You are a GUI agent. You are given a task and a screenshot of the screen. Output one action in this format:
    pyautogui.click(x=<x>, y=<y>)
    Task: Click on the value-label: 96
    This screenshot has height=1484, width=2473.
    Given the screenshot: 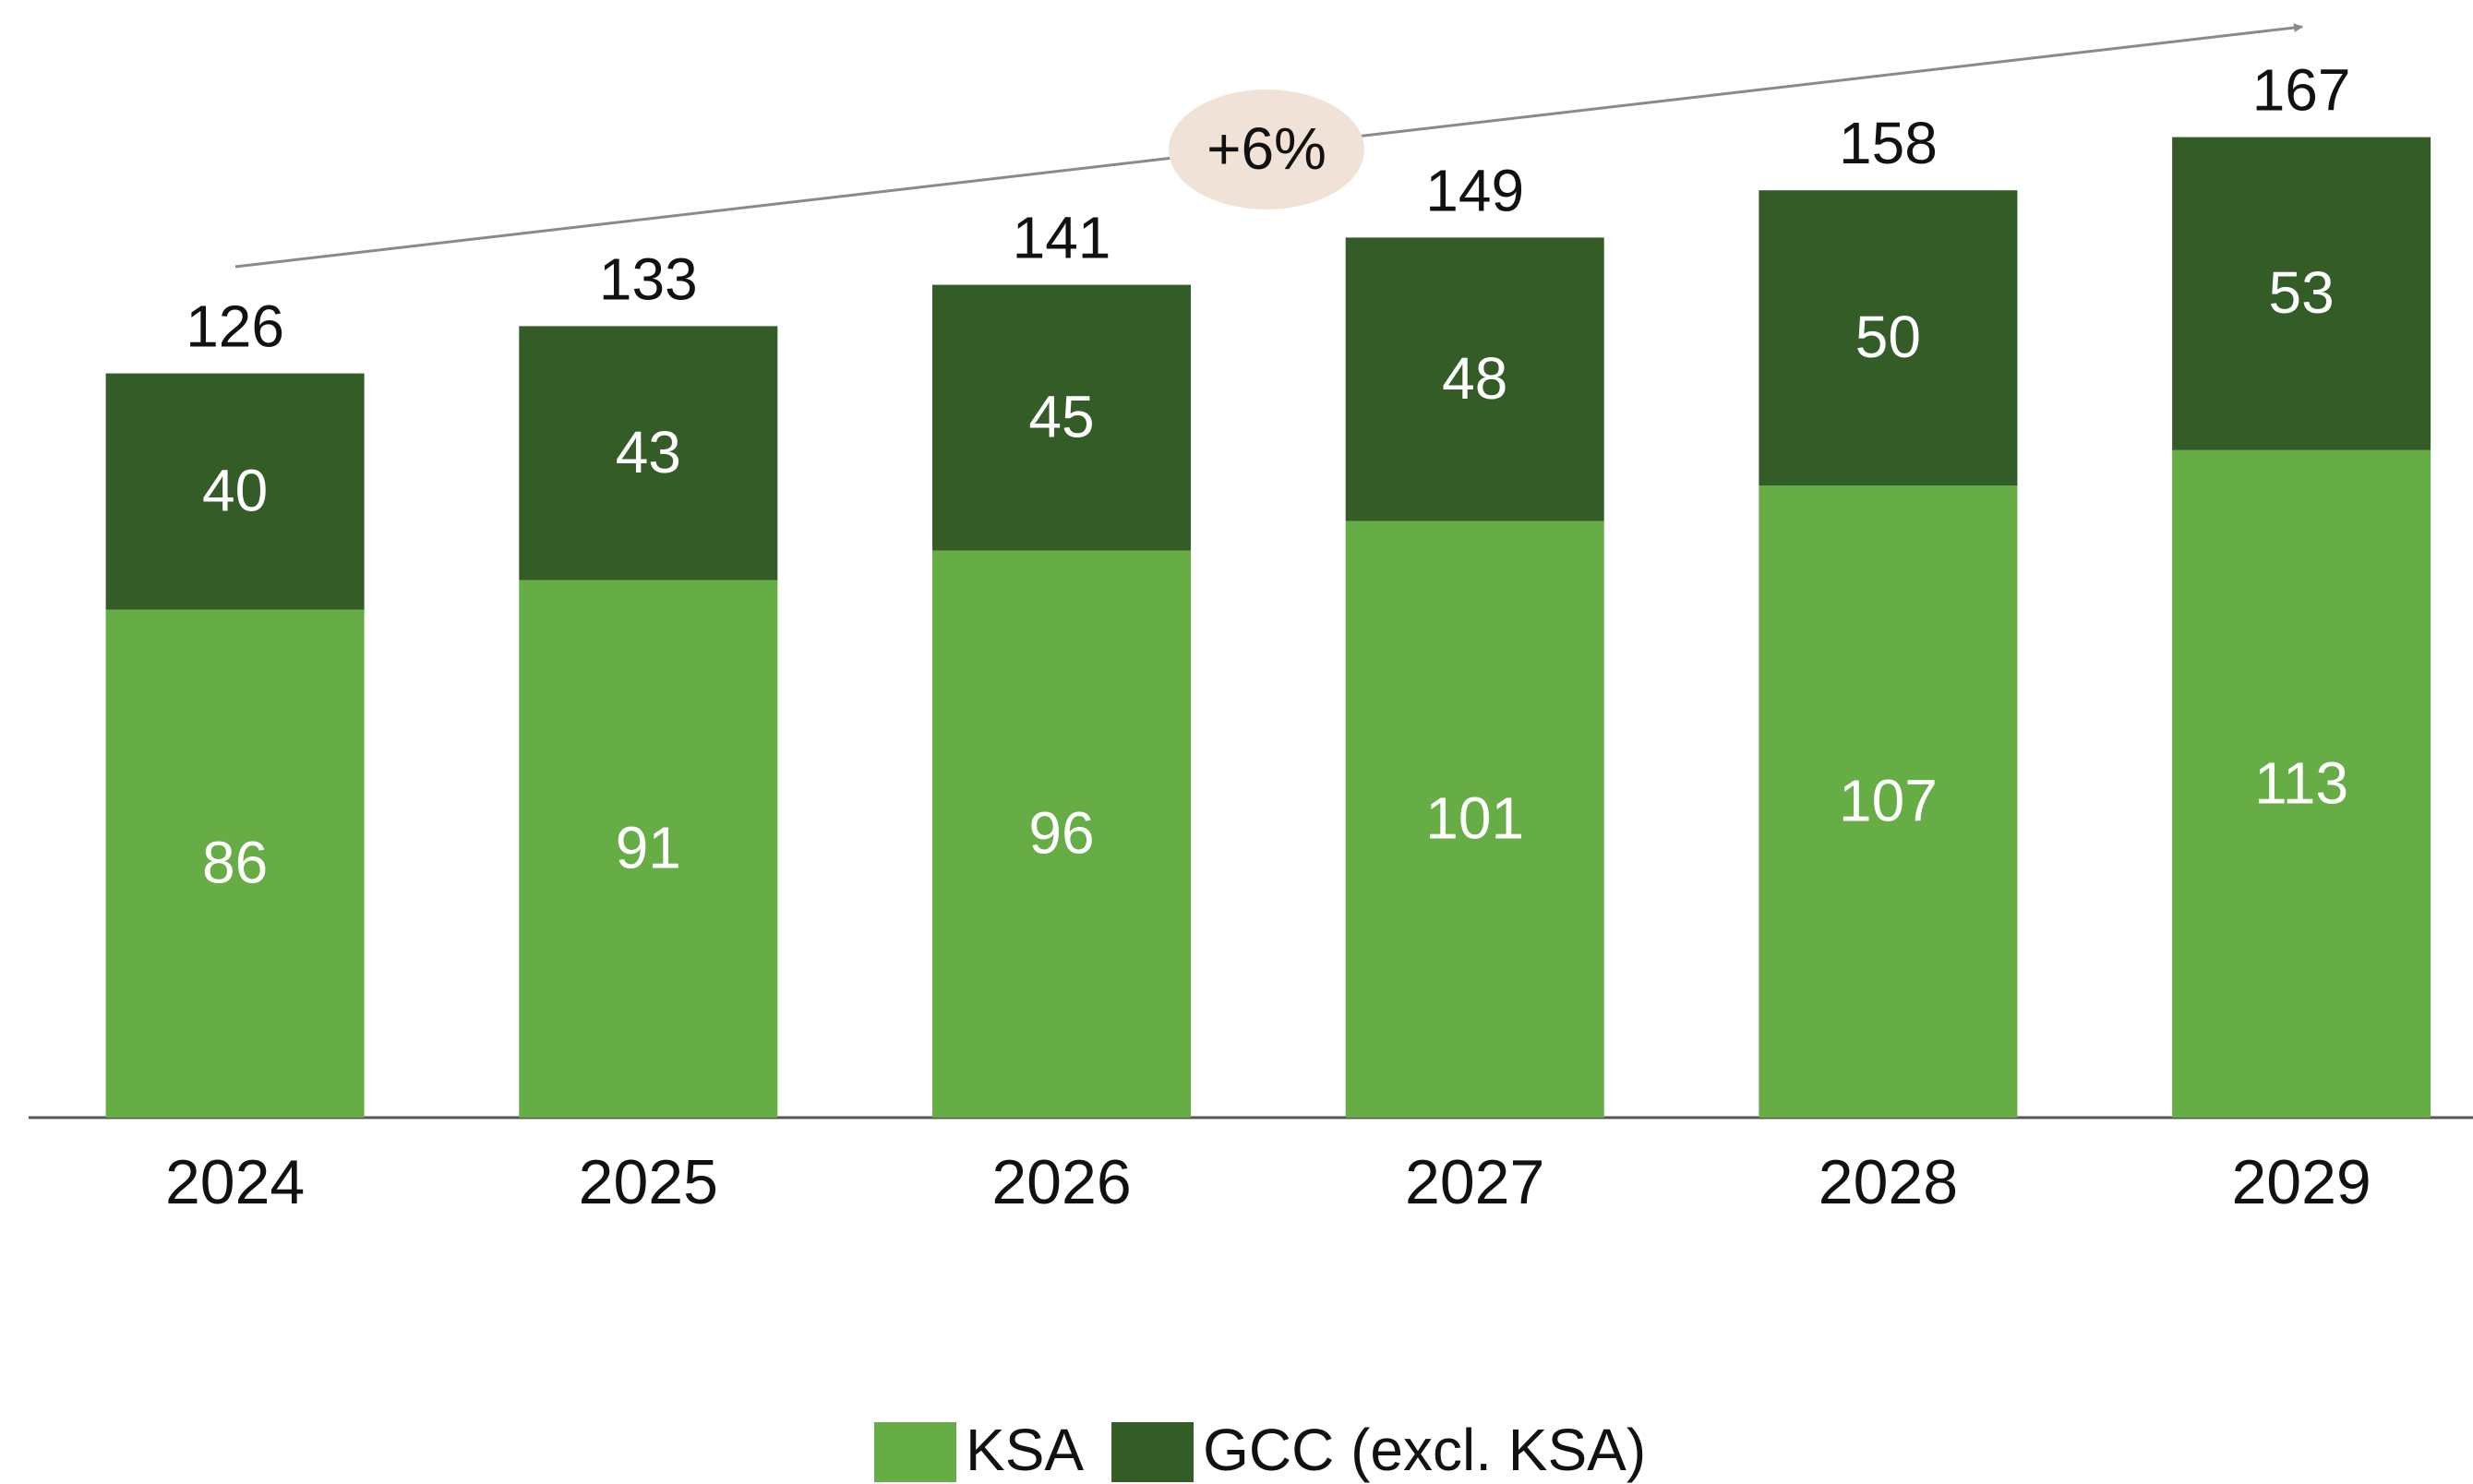 What is the action you would take?
    pyautogui.click(x=1061, y=833)
    